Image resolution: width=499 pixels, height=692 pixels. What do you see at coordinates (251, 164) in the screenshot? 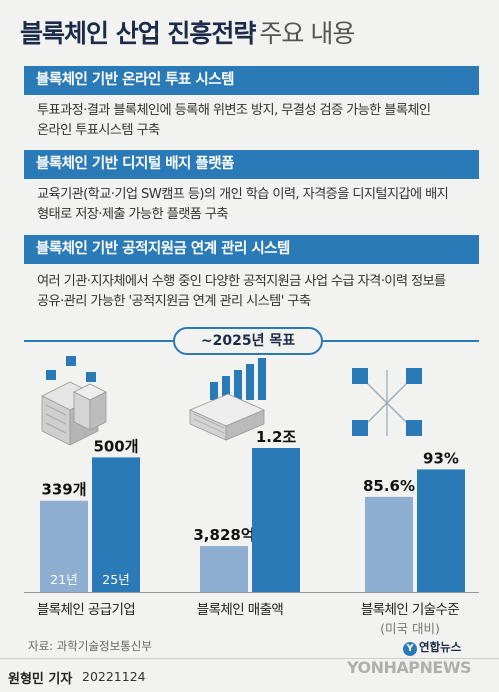
I see `section-heading-badge: 블록체인 기반 디지털 배지 플랫폼` at bounding box center [251, 164].